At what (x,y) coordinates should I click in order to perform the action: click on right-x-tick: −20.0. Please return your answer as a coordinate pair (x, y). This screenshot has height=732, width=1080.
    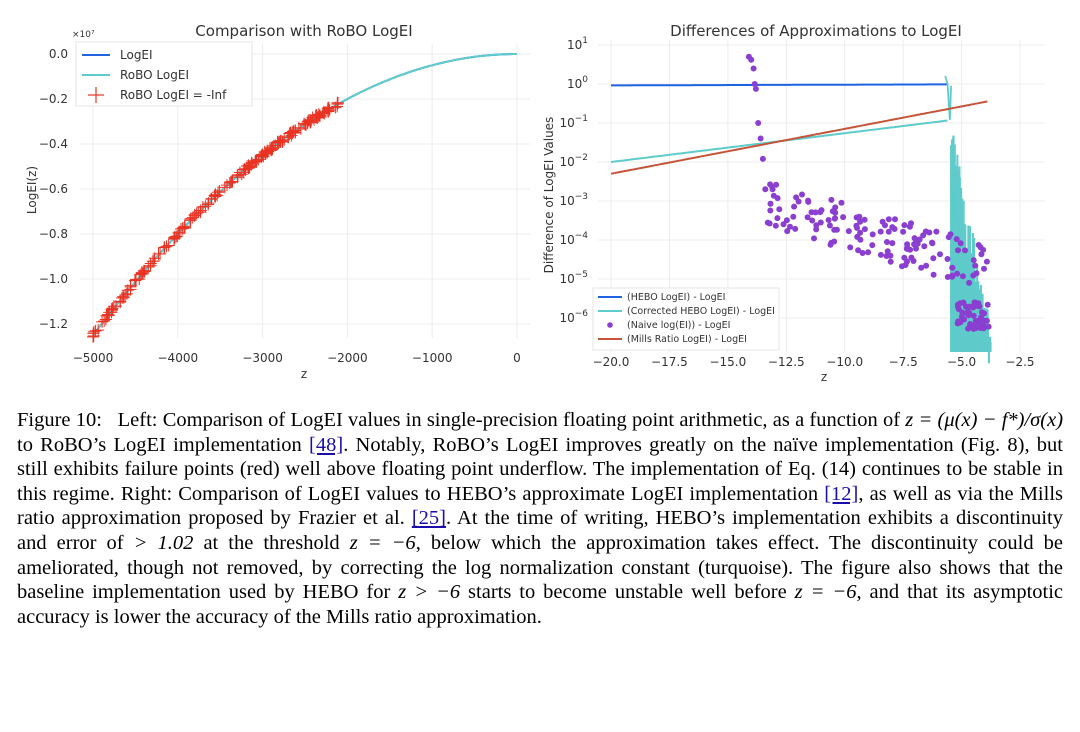
    Looking at the image, I should click on (611, 362).